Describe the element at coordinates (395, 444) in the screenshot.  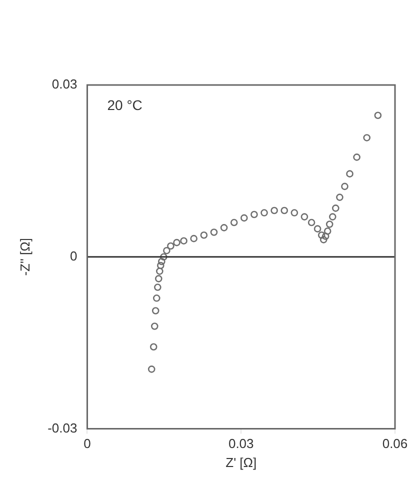
I see `x-tick-label: 0.06` at that location.